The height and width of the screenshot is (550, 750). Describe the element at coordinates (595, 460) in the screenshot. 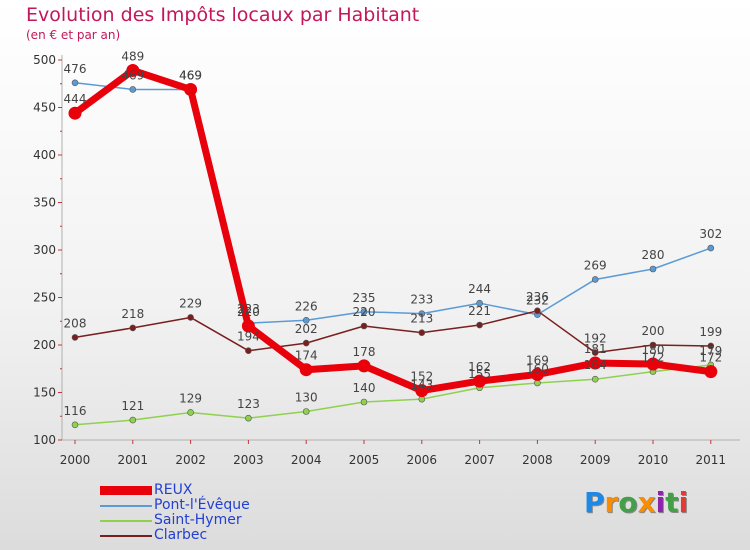

I see `x-tick-label: 2009` at that location.